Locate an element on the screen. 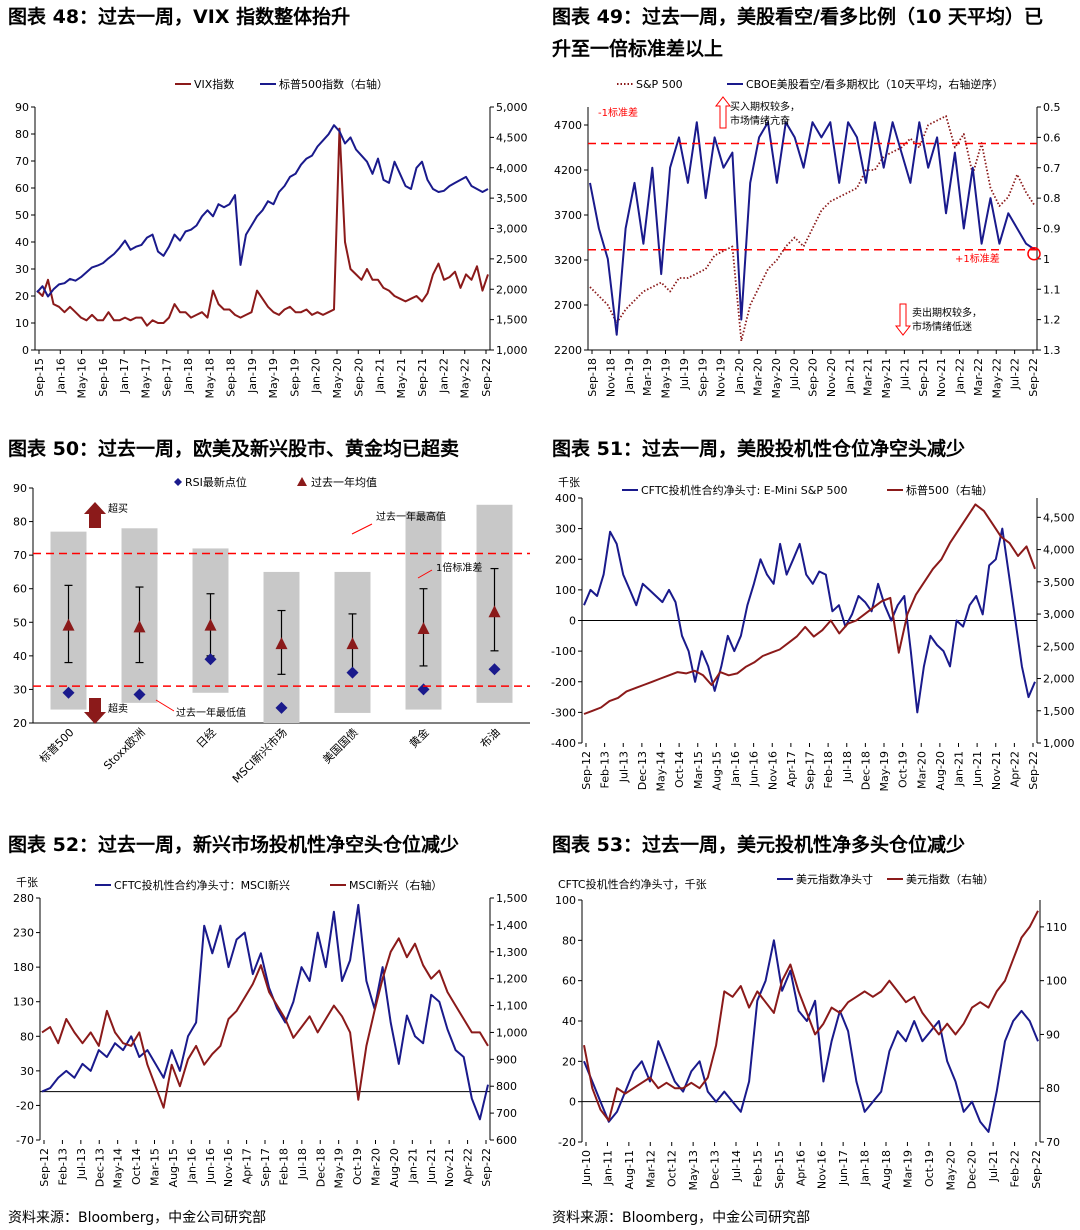 The height and width of the screenshot is (1230, 1080). y-tick-label-right: 0.8 is located at coordinates (1052, 198).